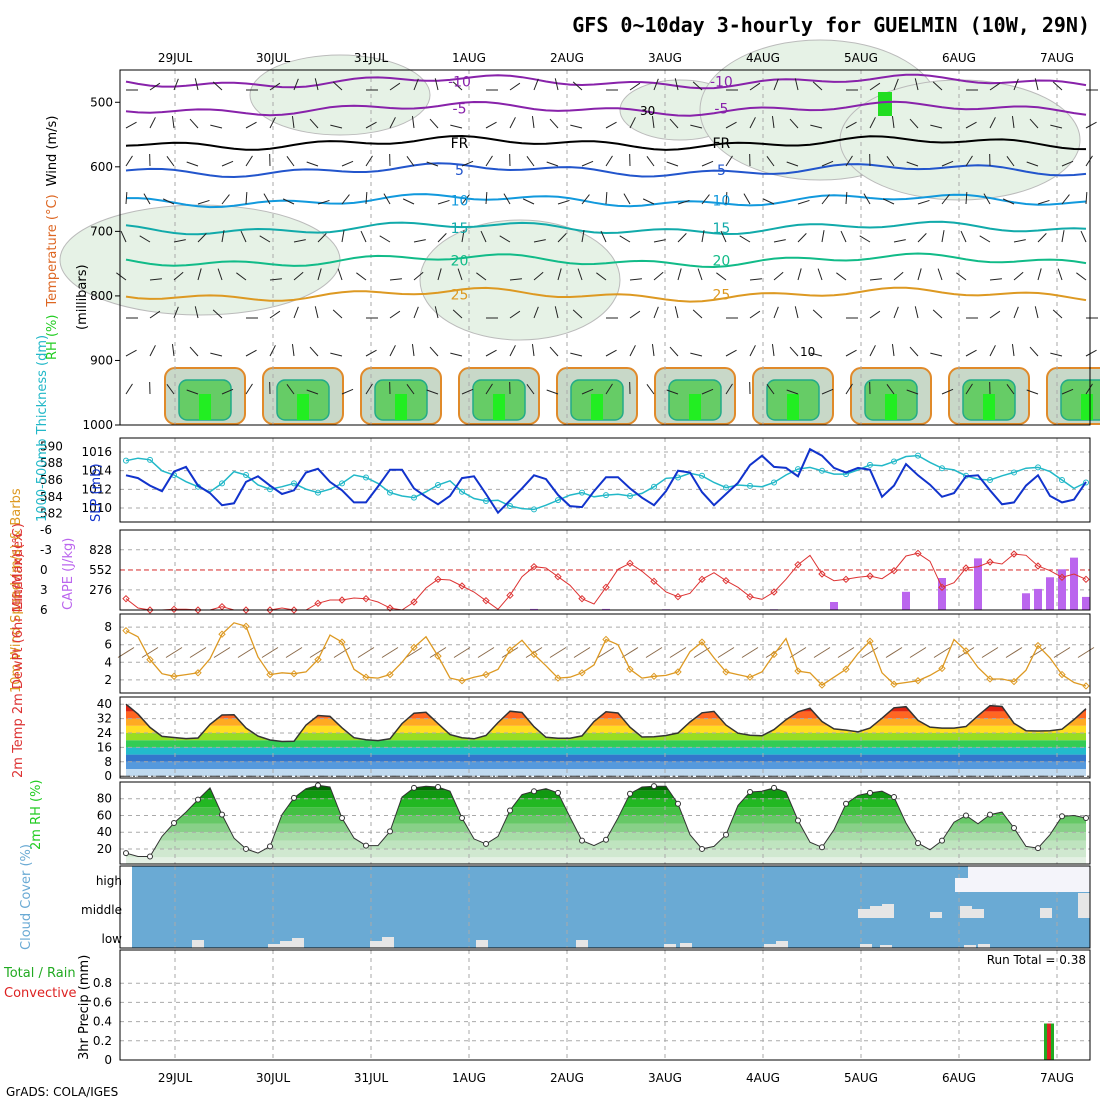  What do you see at coordinates (686, 945) in the screenshot?
I see `cloud-low` at bounding box center [686, 945].